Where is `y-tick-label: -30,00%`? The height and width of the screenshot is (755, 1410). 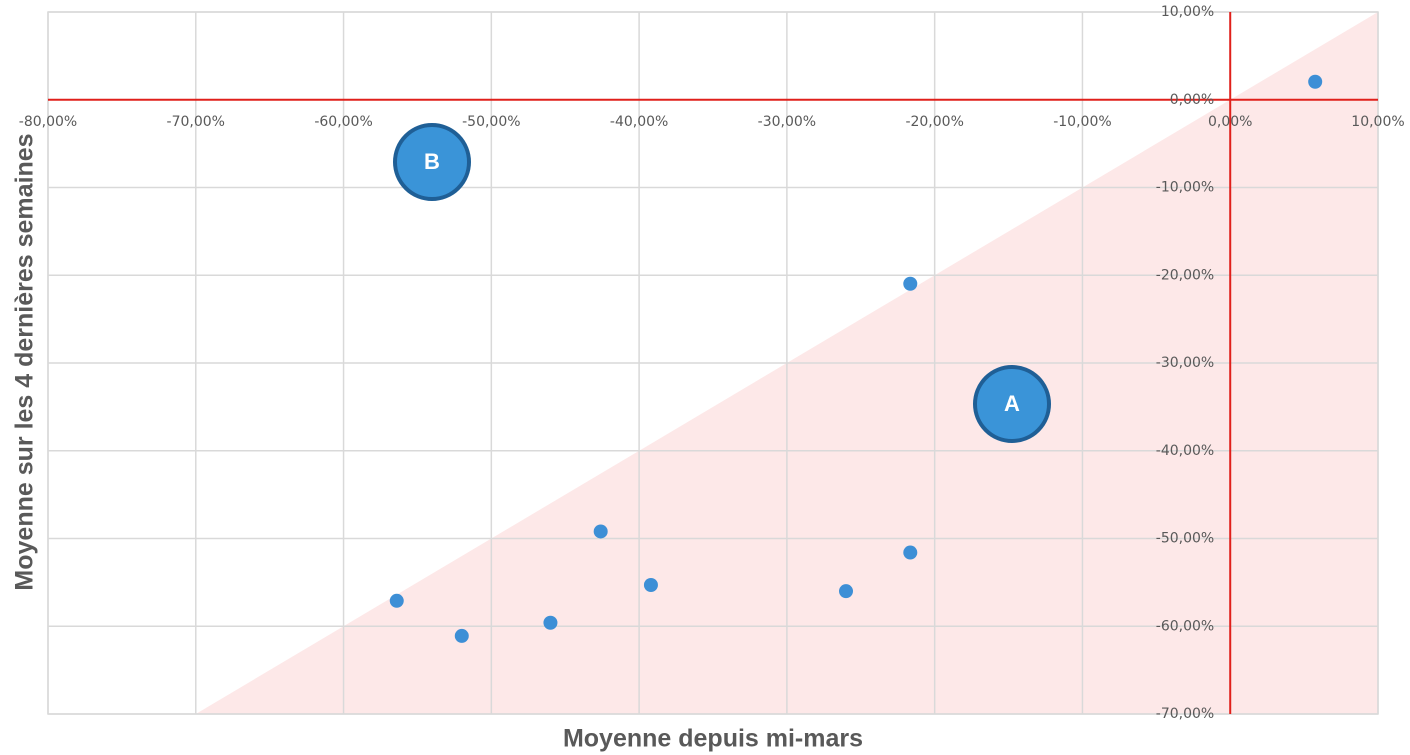
y-tick-label: -30,00% is located at coordinates (1185, 363).